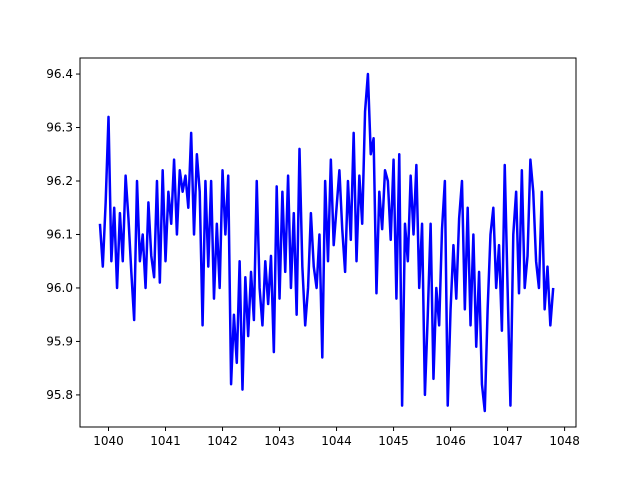 The width and height of the screenshot is (640, 480). Describe the element at coordinates (59, 288) in the screenshot. I see `y-tick-label: 96.0` at that location.